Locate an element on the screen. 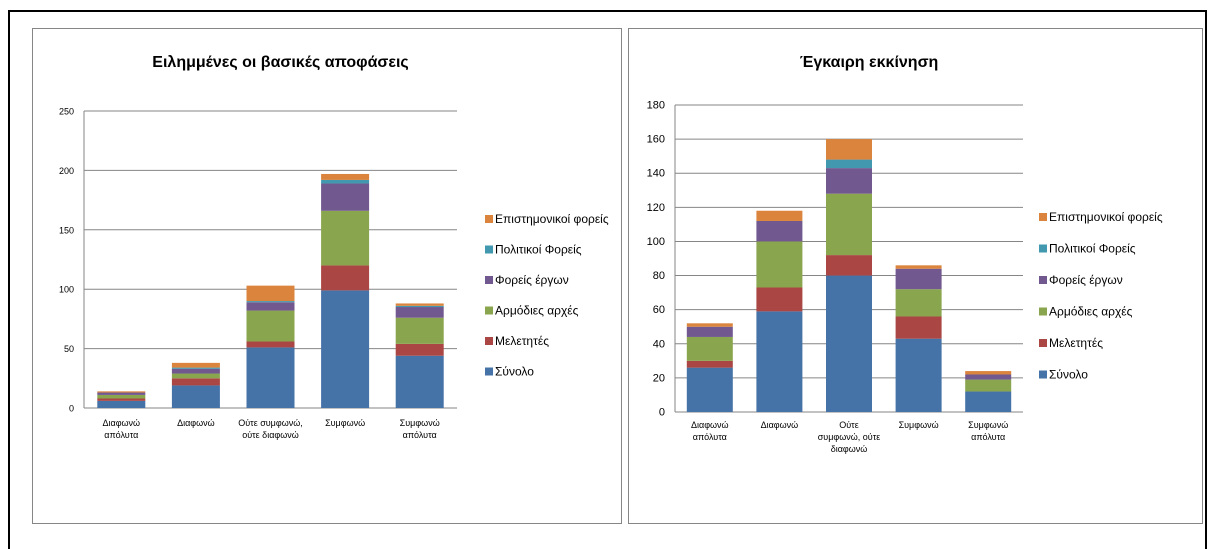 This screenshot has height=549, width=1213. y-tick-label: 60 is located at coordinates (659, 310).